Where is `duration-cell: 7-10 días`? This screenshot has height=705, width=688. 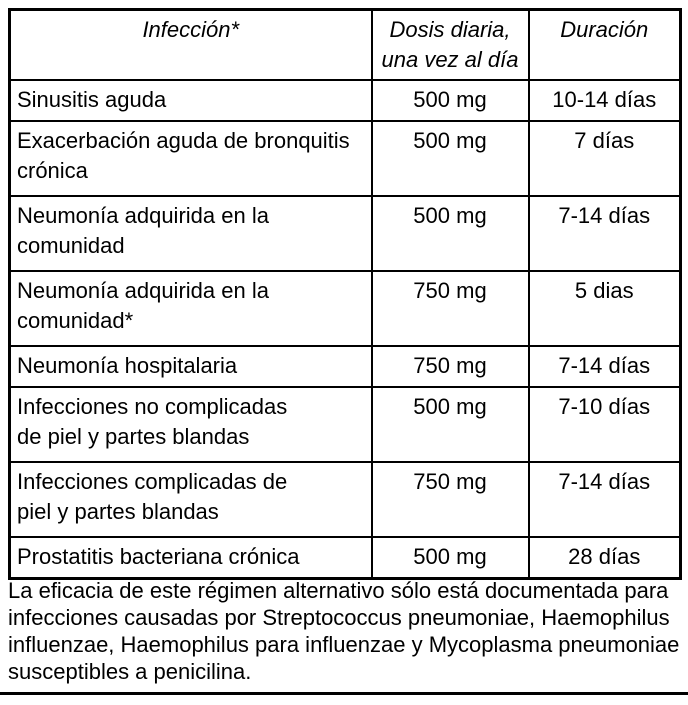 duration-cell: 7-10 días is located at coordinates (604, 424).